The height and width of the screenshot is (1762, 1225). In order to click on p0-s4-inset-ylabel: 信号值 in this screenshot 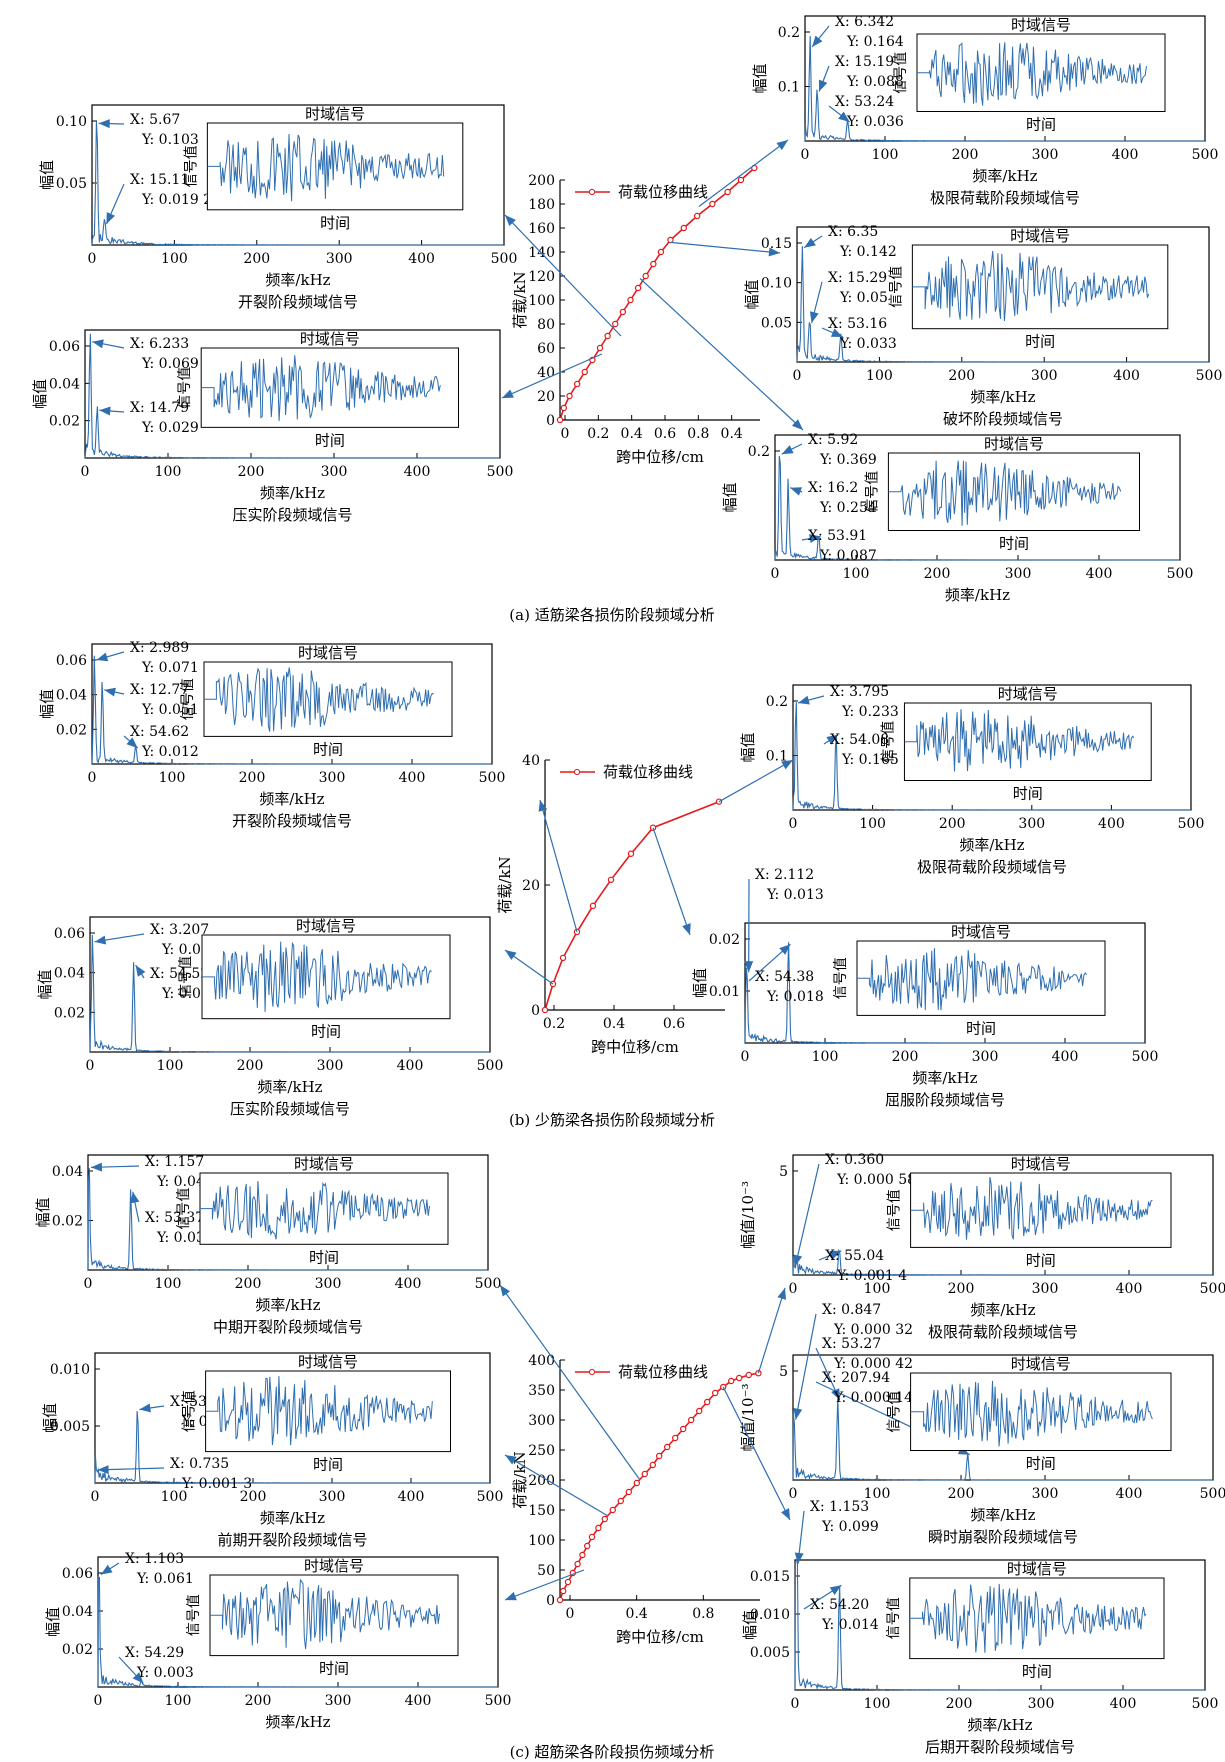, I will do `click(872, 492)`.